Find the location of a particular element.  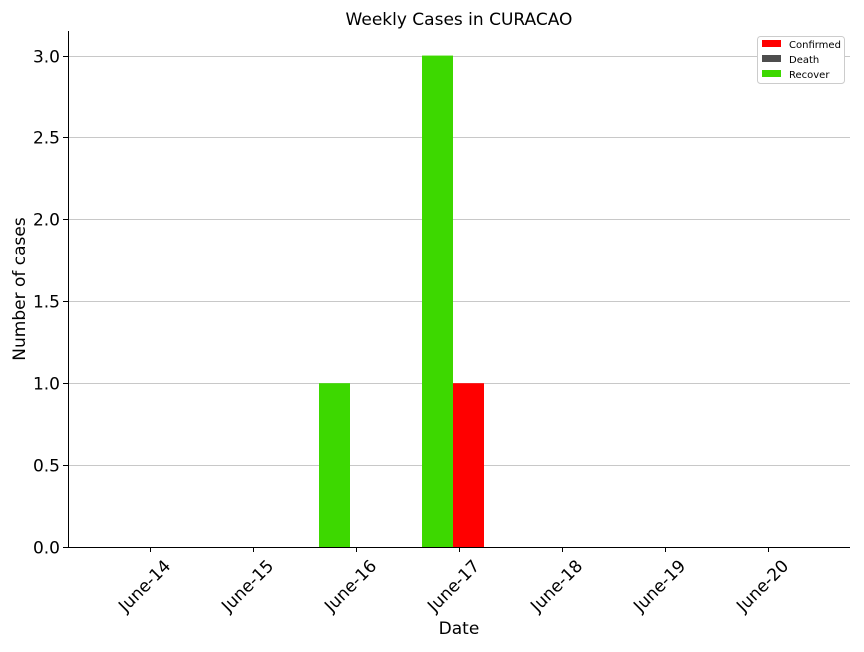

x-tick-label: June-16 is located at coordinates (350, 586).